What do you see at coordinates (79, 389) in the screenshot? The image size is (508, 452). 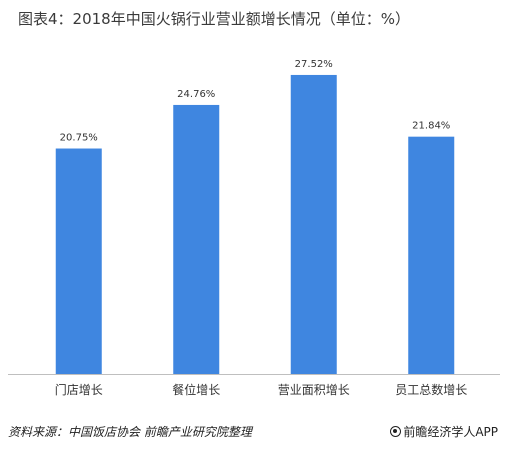 I see `category-label-1: 门店增长` at bounding box center [79, 389].